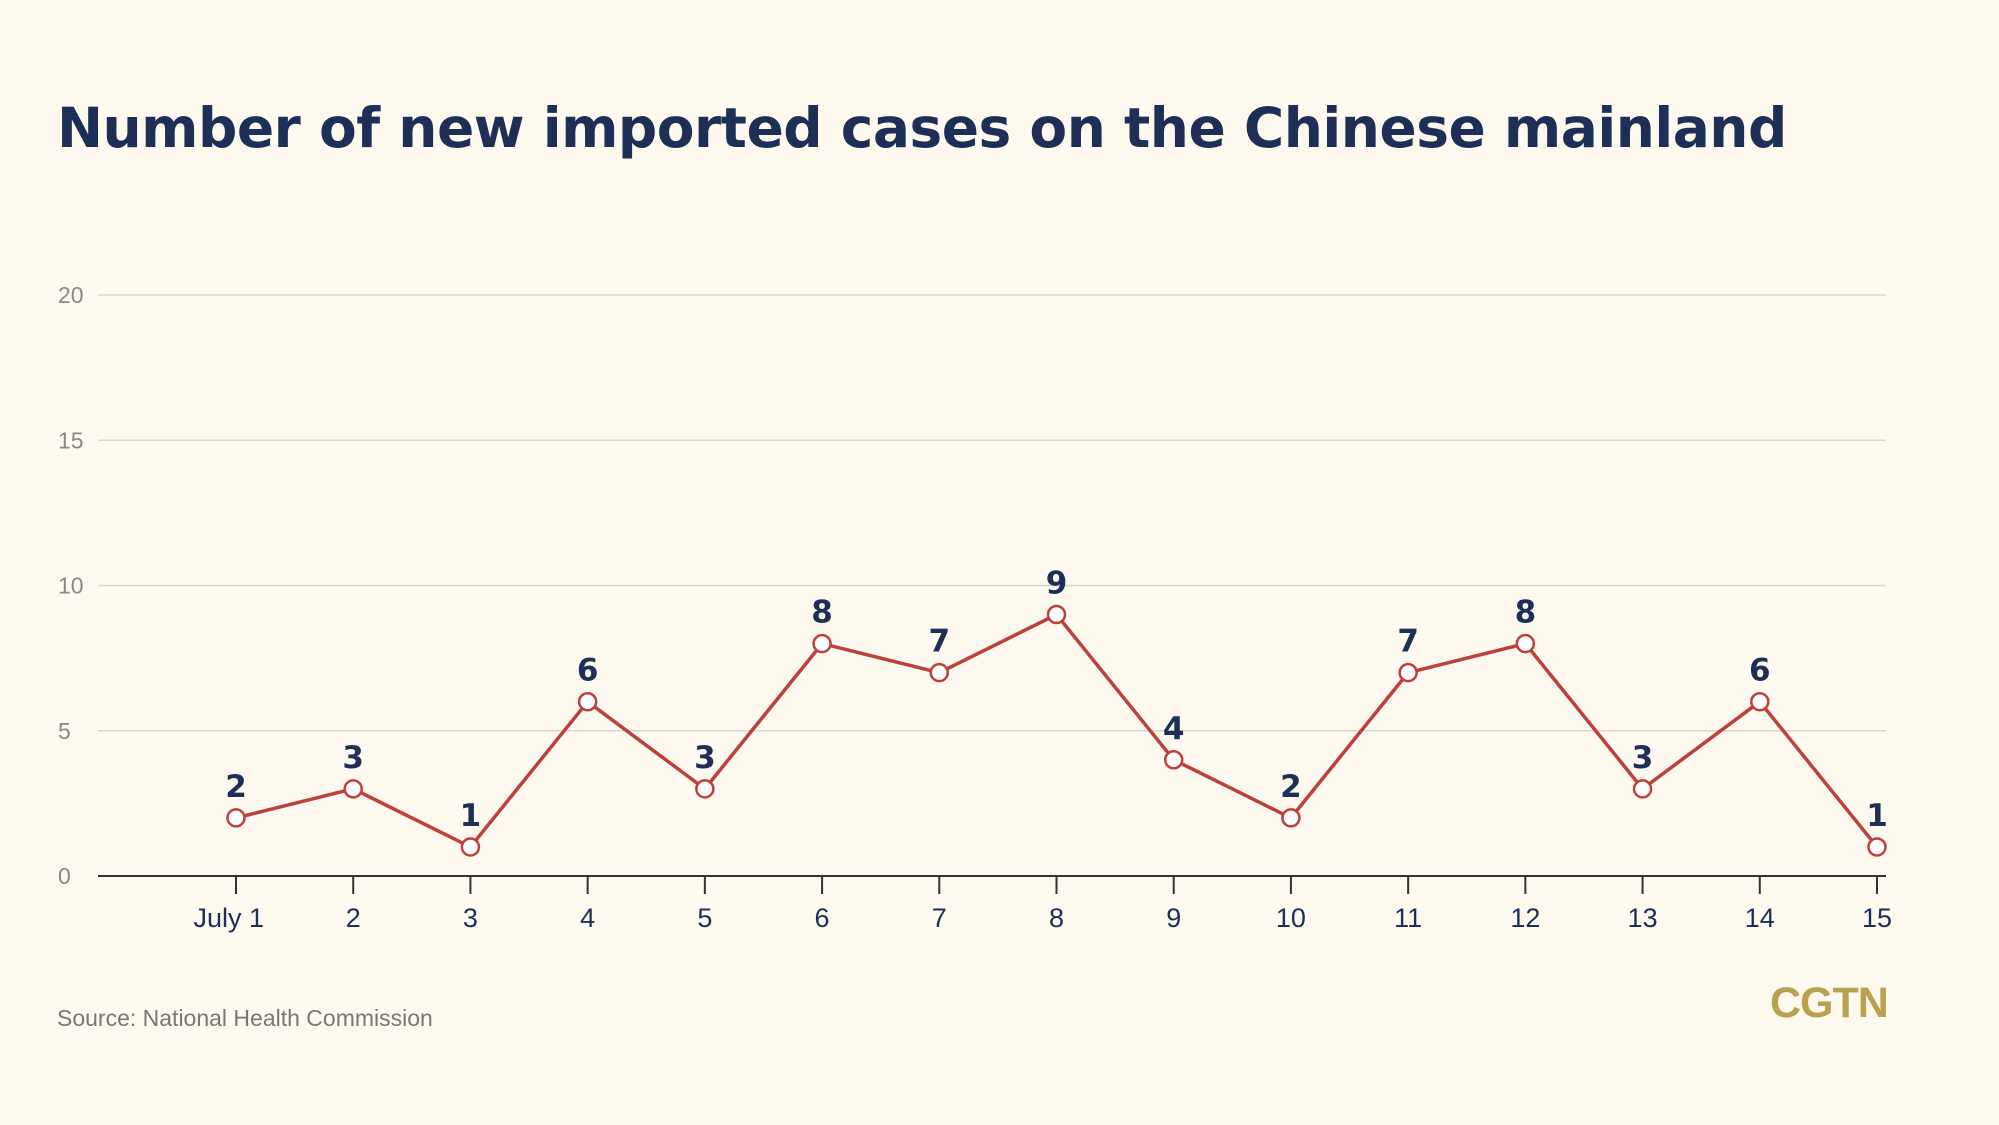 The height and width of the screenshot is (1125, 1999). Describe the element at coordinates (1042, 918) in the screenshot. I see `x-axis-tick-labels: July 1 2 3 4 5 6 7 8 9 10 11 12 13 14 15` at that location.